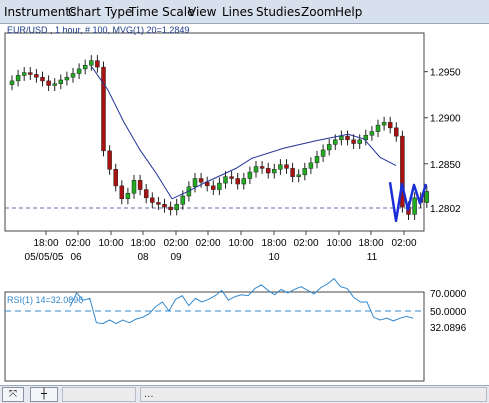 The image size is (489, 403). I want to click on x-tick-date: 05/05/05, so click(44, 257).